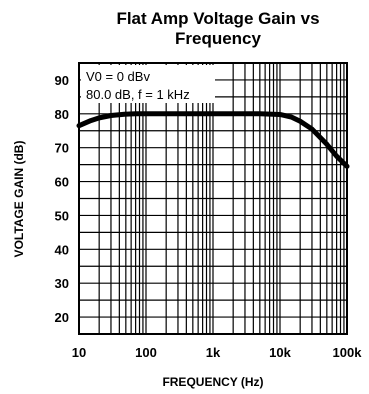 Image resolution: width=369 pixels, height=394 pixels. What do you see at coordinates (62, 317) in the screenshot?
I see `y-tick-label: 20` at bounding box center [62, 317].